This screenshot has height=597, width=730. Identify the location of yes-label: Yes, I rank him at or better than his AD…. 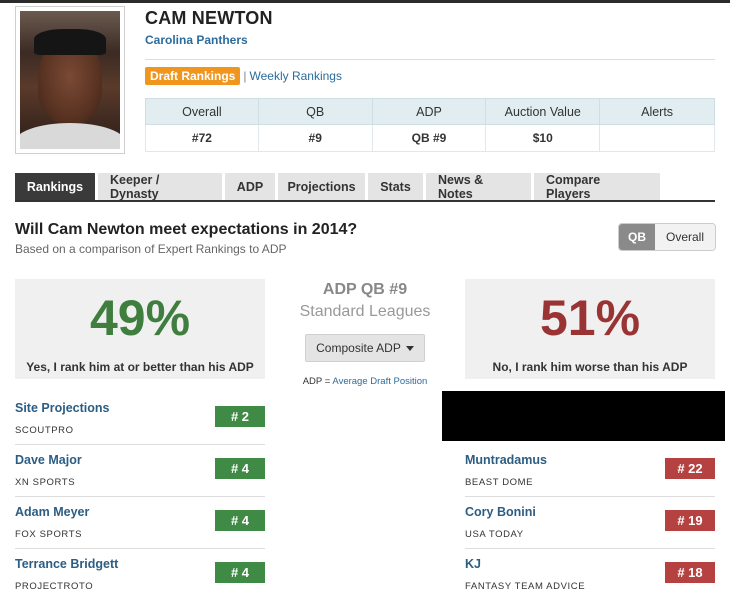
(140, 367).